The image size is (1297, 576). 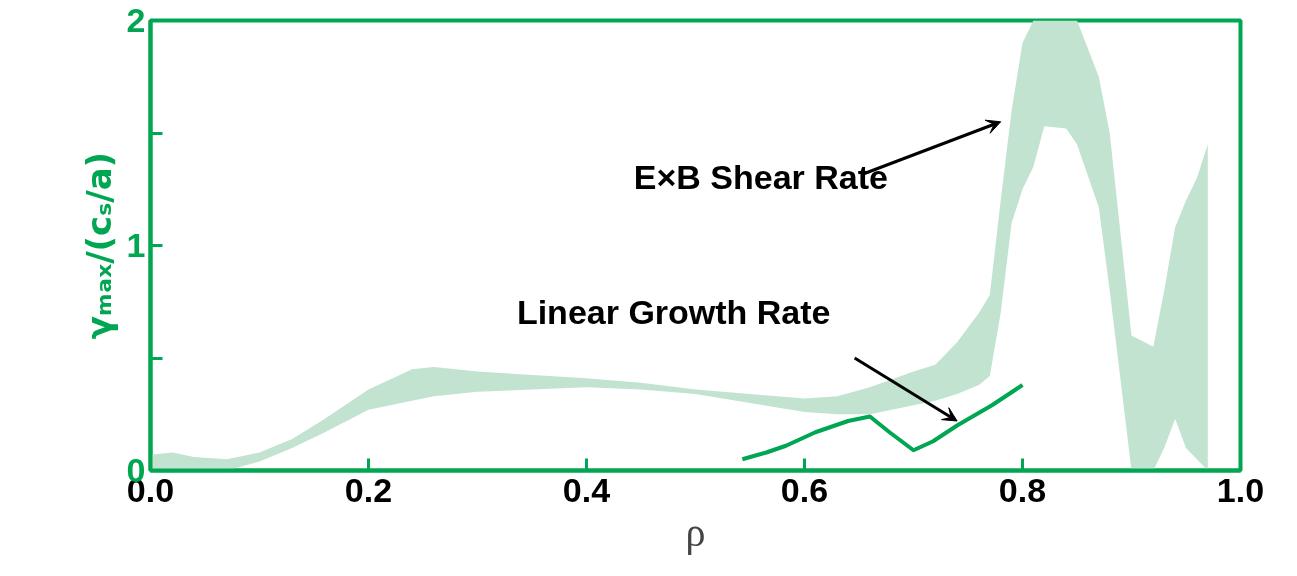 What do you see at coordinates (136, 245) in the screenshot?
I see `y-tick-label: 1` at bounding box center [136, 245].